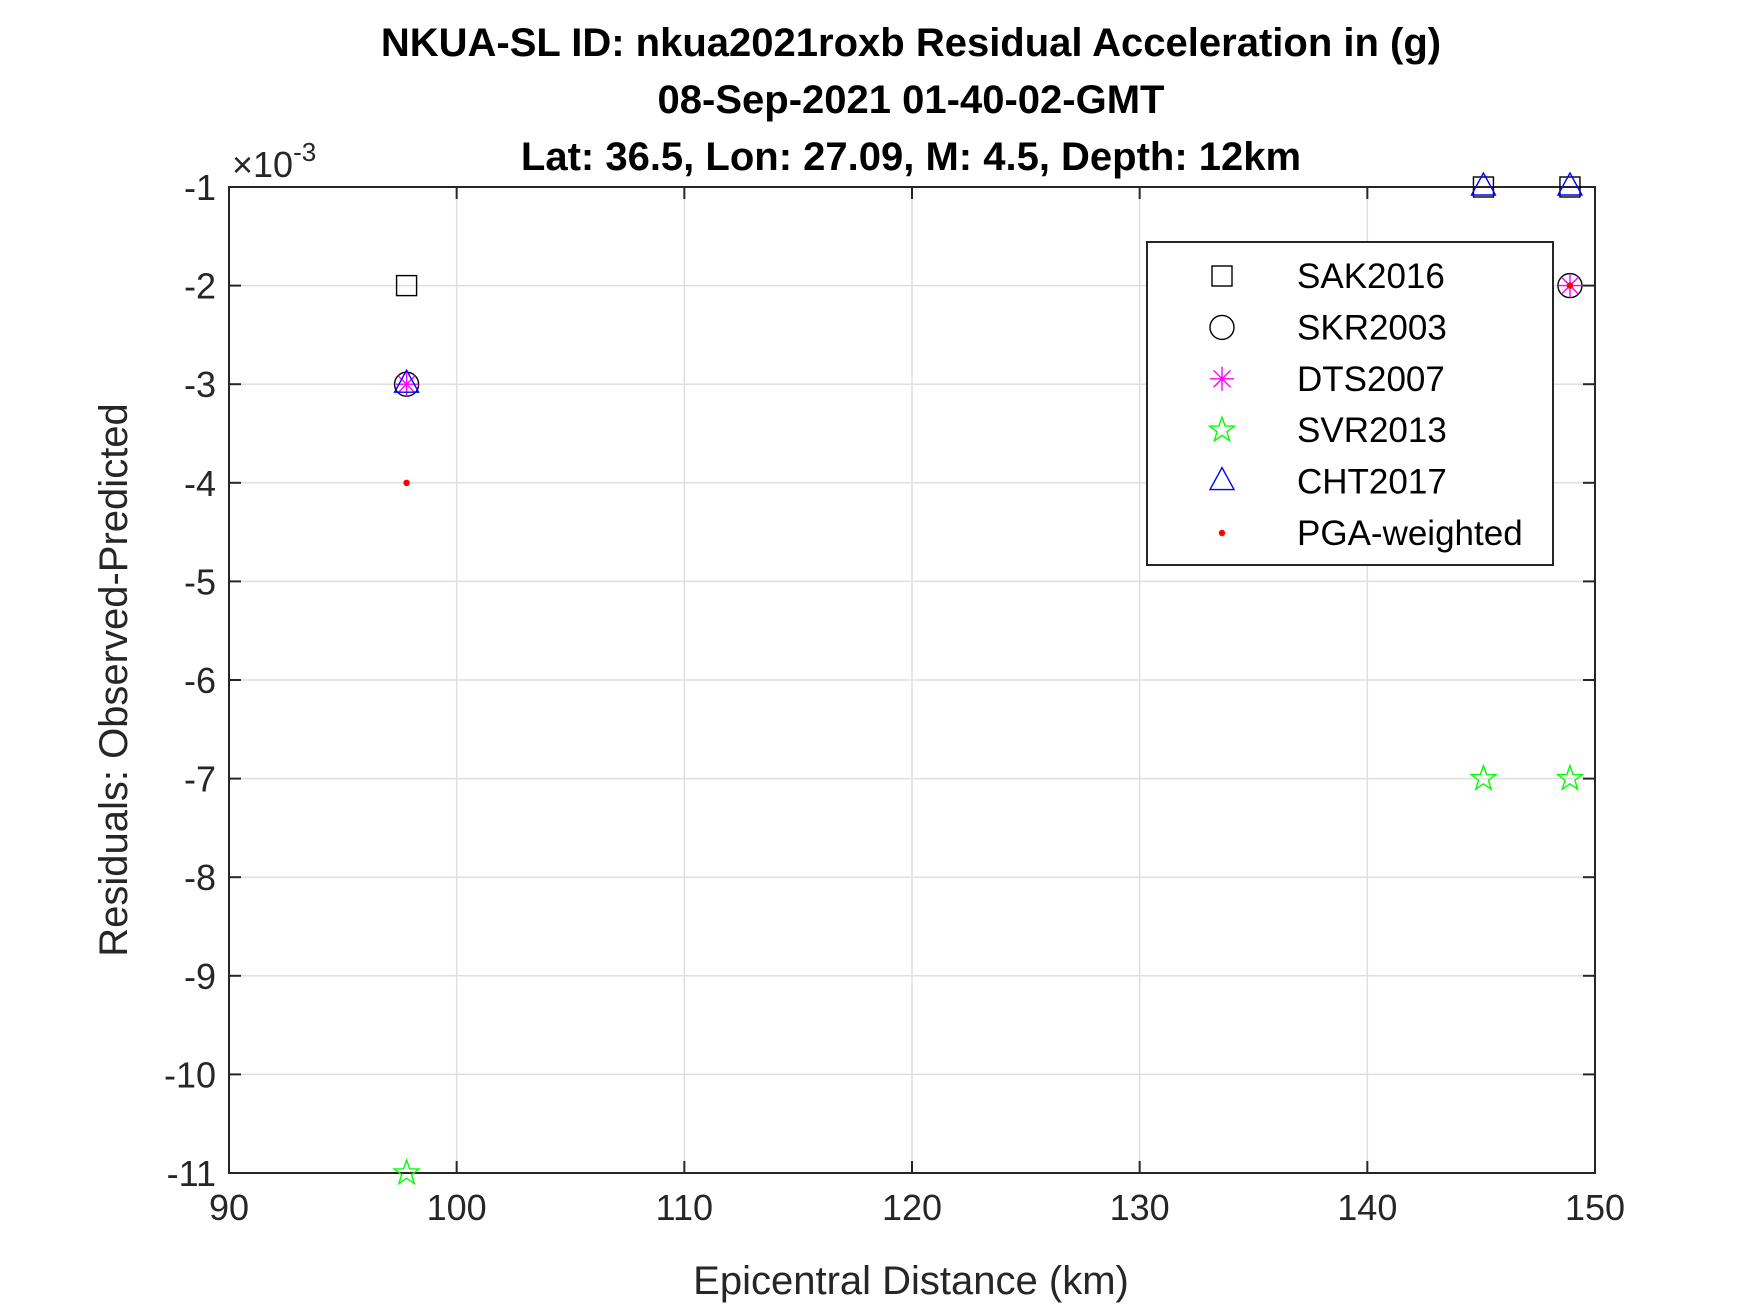  Describe the element at coordinates (200, 286) in the screenshot. I see `y-tick-label: -2` at that location.